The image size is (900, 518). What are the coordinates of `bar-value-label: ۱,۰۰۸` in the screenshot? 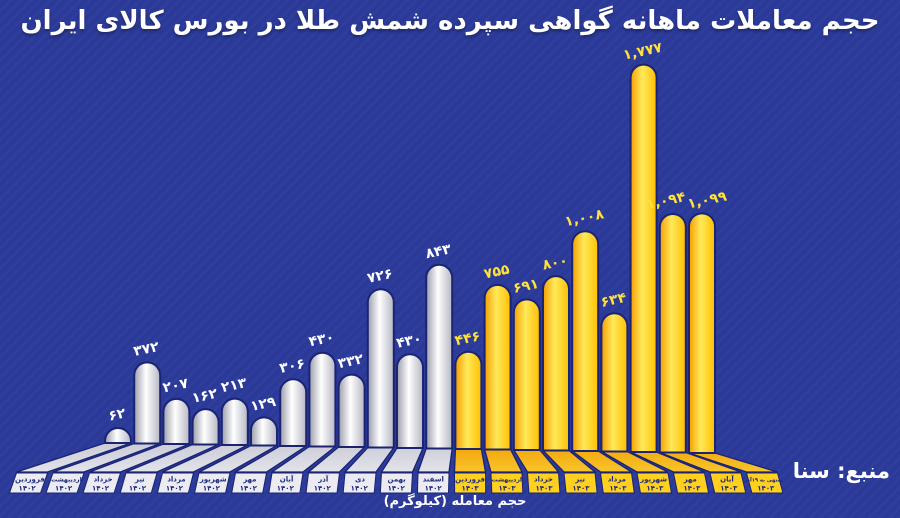 It's located at (584, 218).